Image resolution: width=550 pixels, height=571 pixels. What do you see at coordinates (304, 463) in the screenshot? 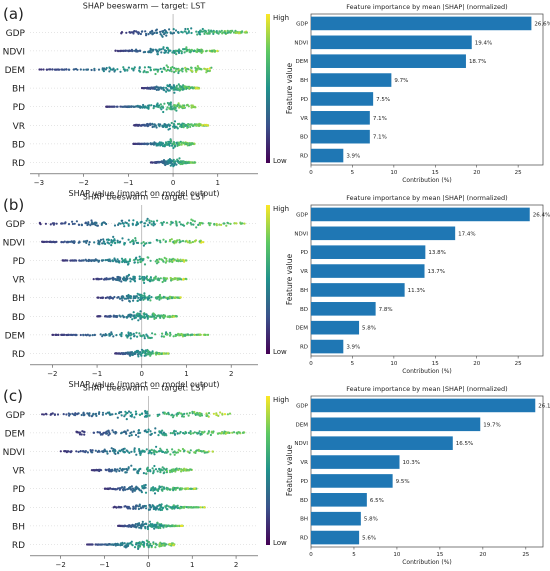
I see `bar-category-label: VR` at bounding box center [304, 463].